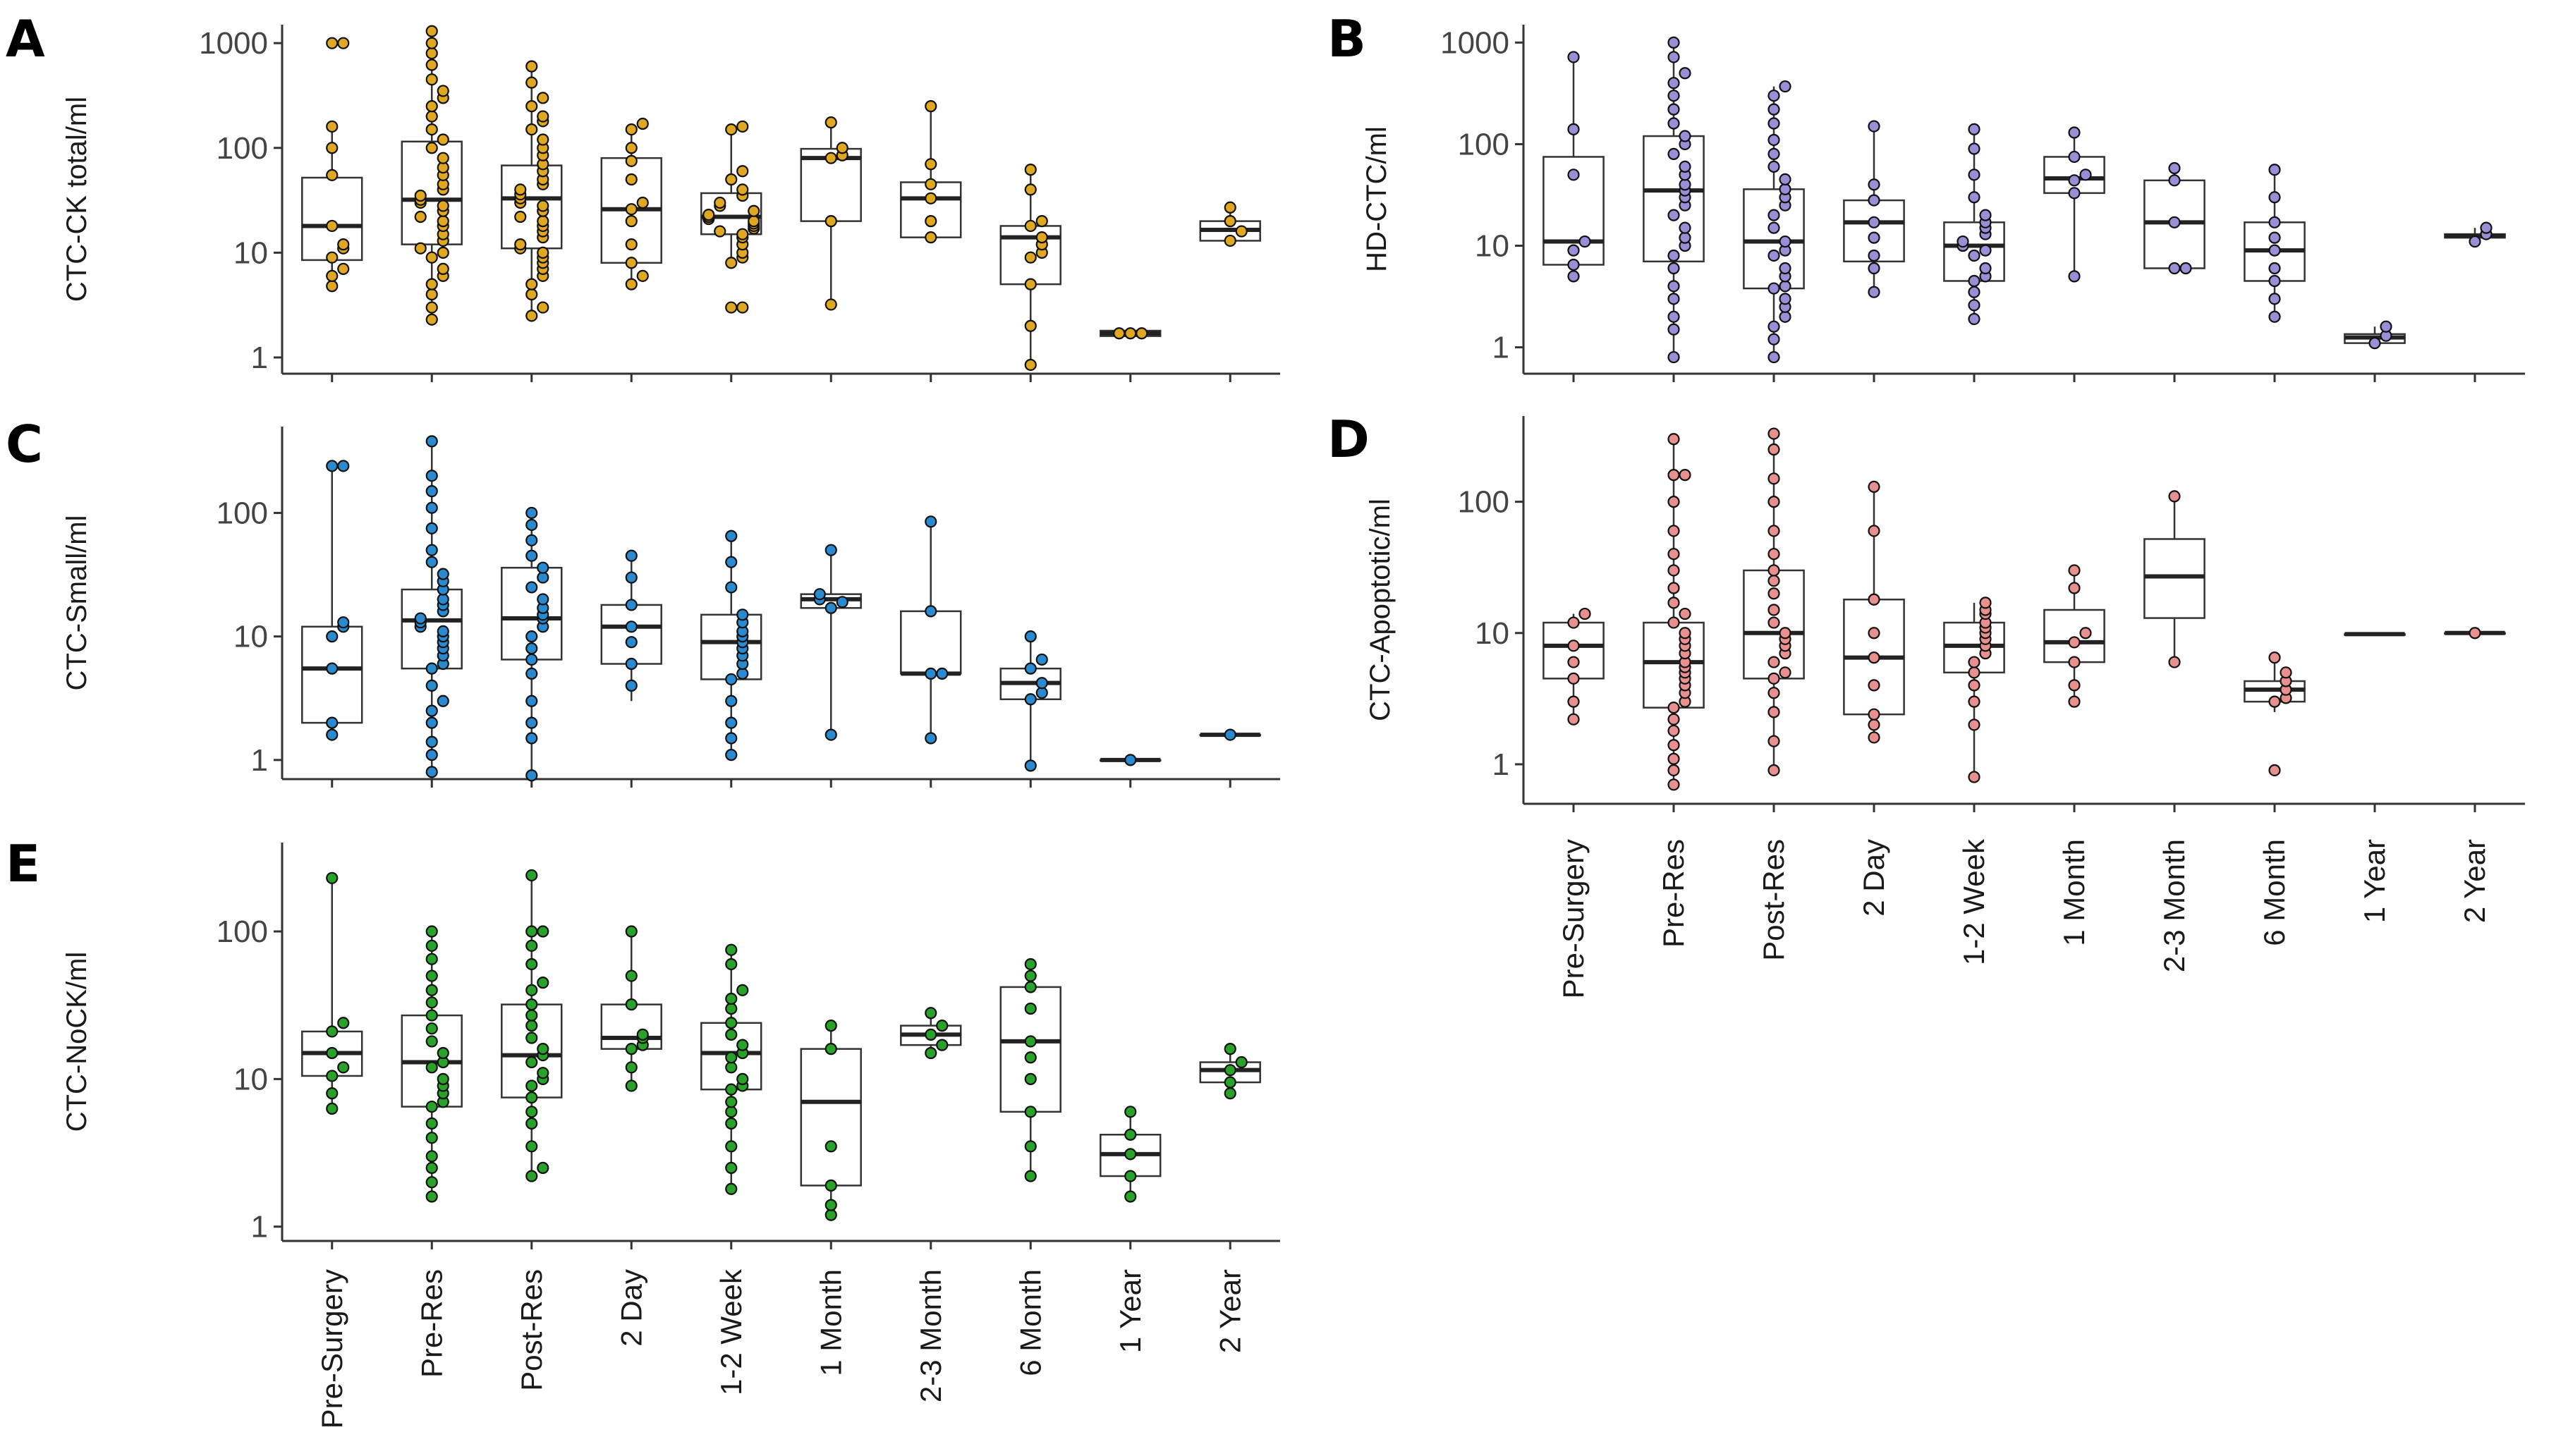 The width and height of the screenshot is (2568, 1456). What do you see at coordinates (242, 931) in the screenshot?
I see `y-tick-label: 100` at bounding box center [242, 931].